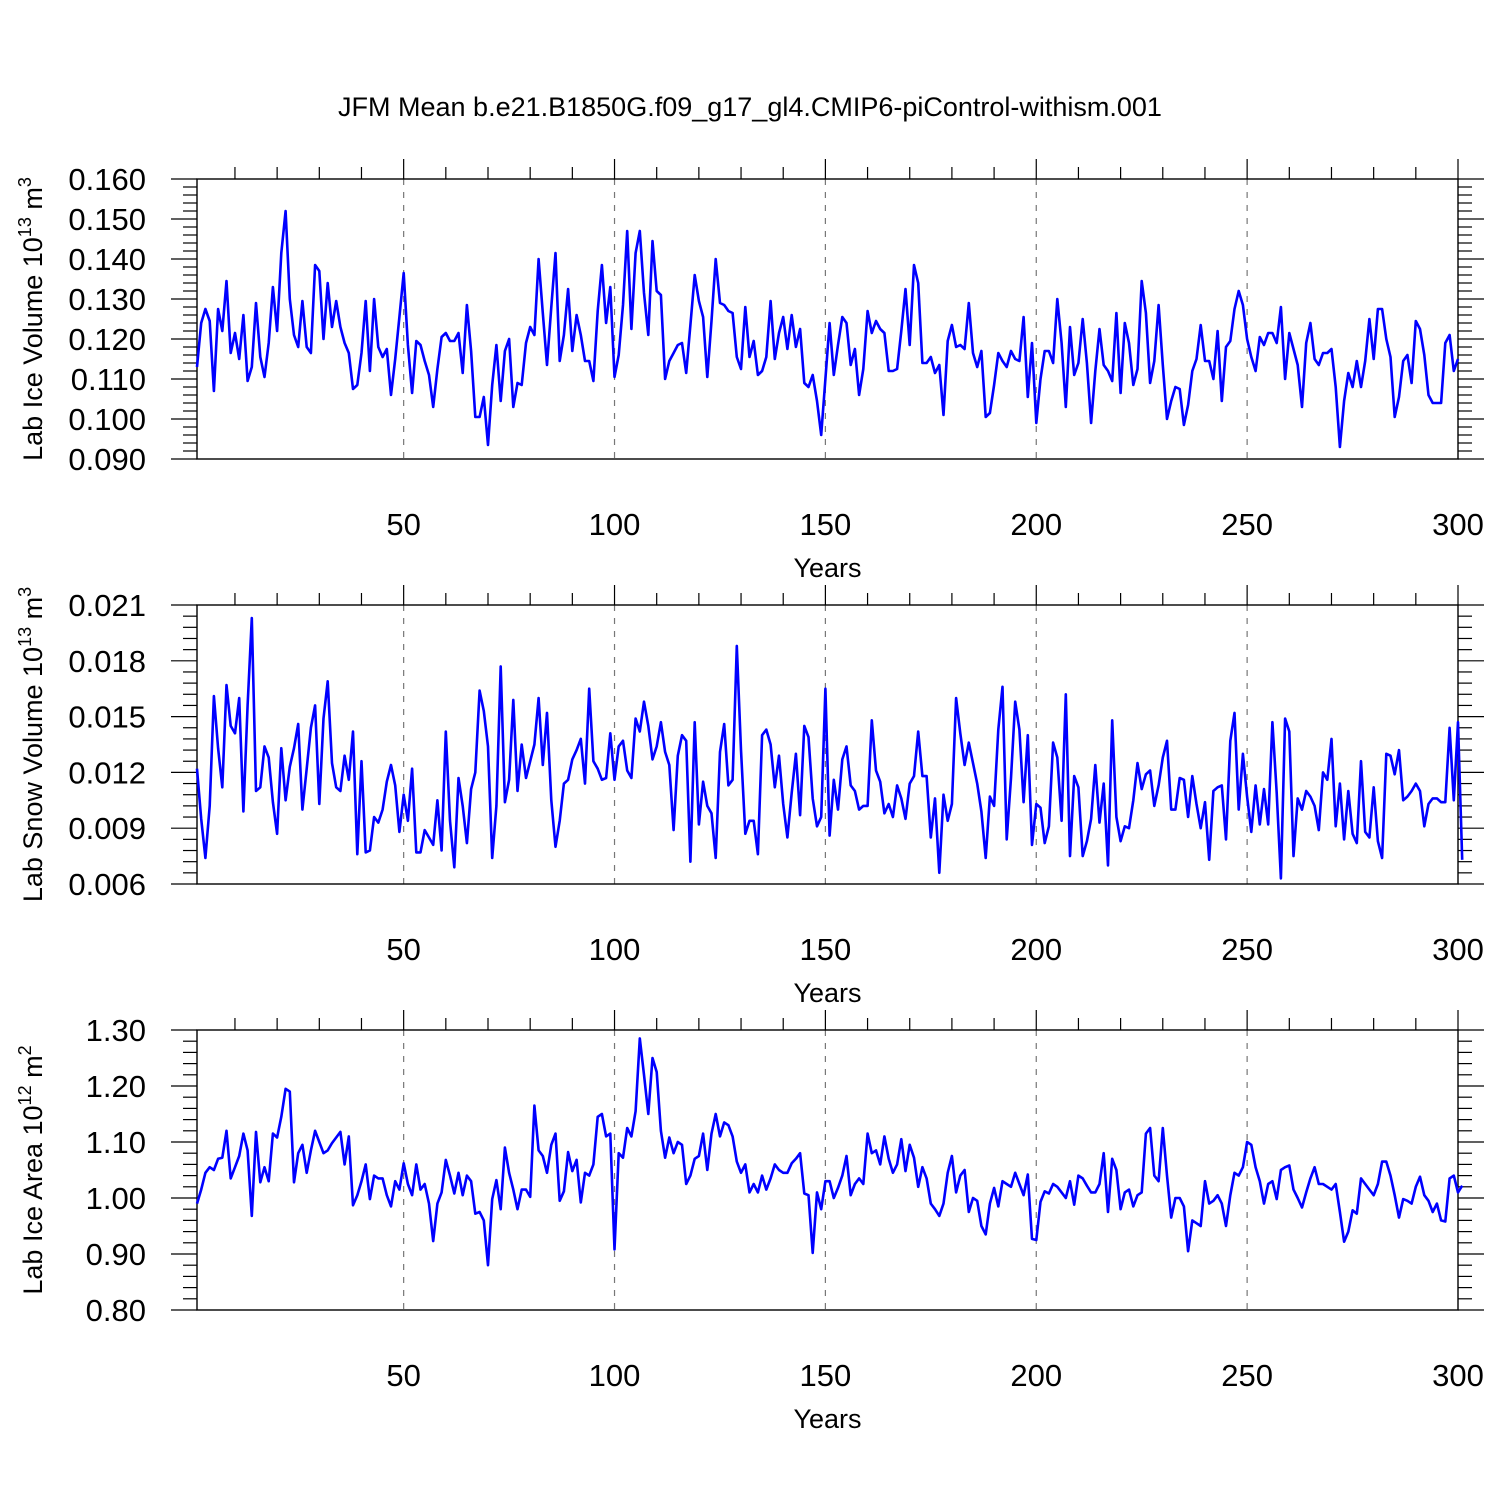 This screenshot has width=1500, height=1500. What do you see at coordinates (33, 793) in the screenshot?
I see `y-axis-label-part: Lab Snow Volume` at bounding box center [33, 793].